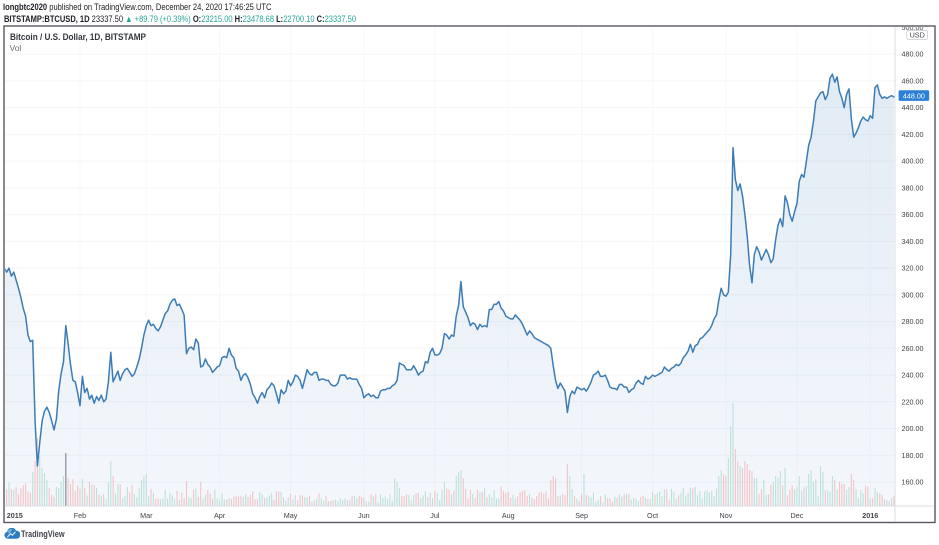 The image size is (939, 545). Describe the element at coordinates (913, 294) in the screenshot. I see `svg-text: 300.00` at that location.